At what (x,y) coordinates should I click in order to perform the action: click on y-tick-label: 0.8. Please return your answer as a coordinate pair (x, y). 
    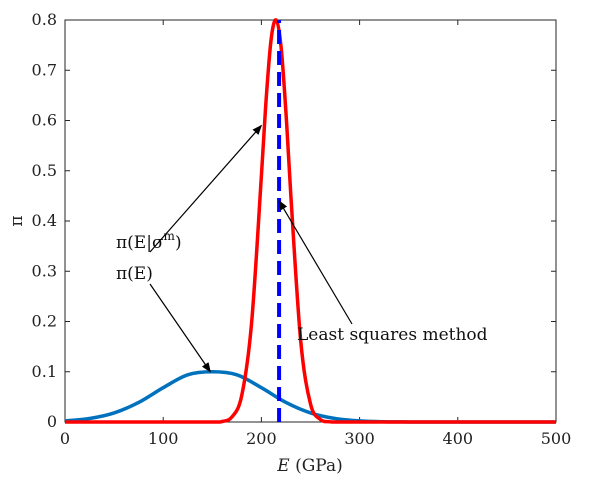
    Looking at the image, I should click on (44, 19).